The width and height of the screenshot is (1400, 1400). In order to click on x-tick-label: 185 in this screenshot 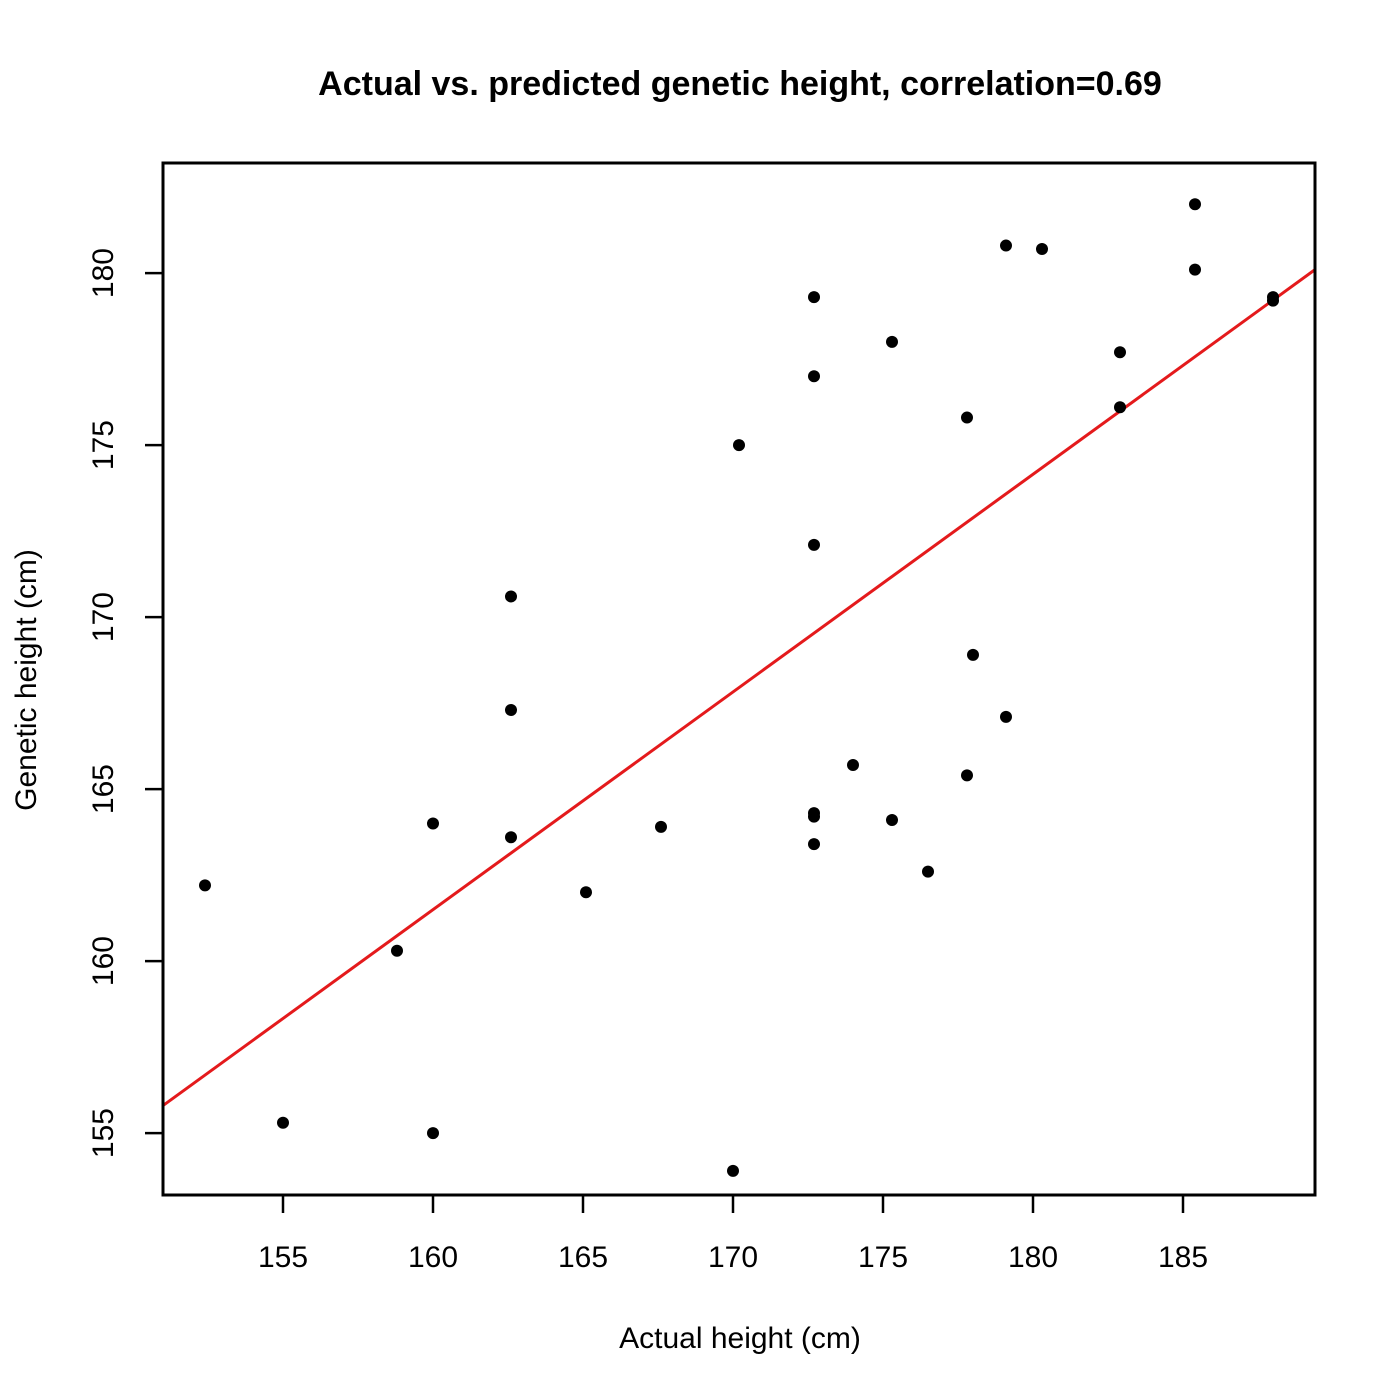, I will do `click(1183, 1257)`.